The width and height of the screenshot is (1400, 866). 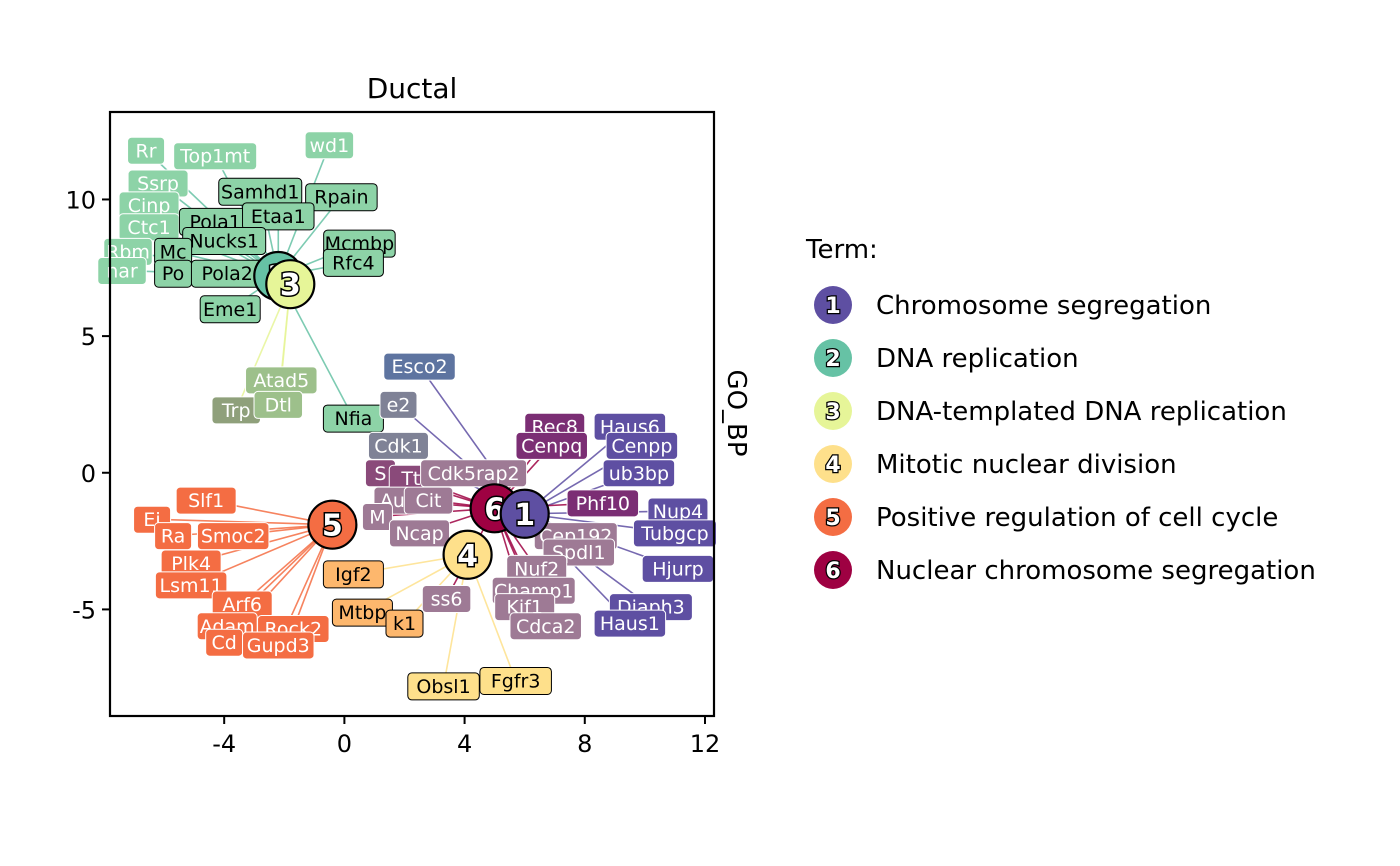 I want to click on term-node-1: 1, so click(x=524, y=513).